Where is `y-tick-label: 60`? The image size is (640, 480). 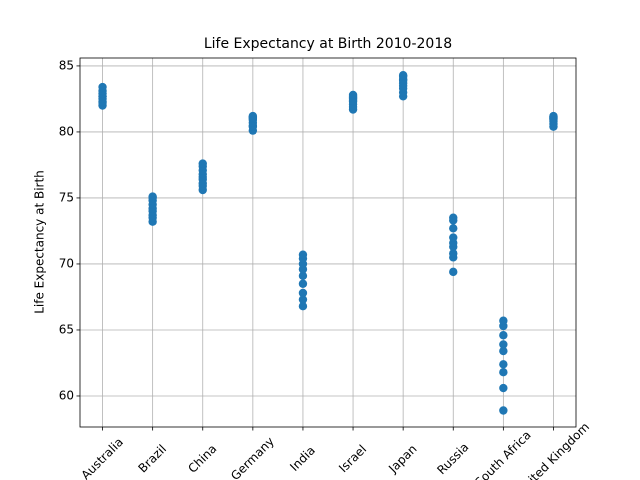 y-tick-label: 60 is located at coordinates (66, 395).